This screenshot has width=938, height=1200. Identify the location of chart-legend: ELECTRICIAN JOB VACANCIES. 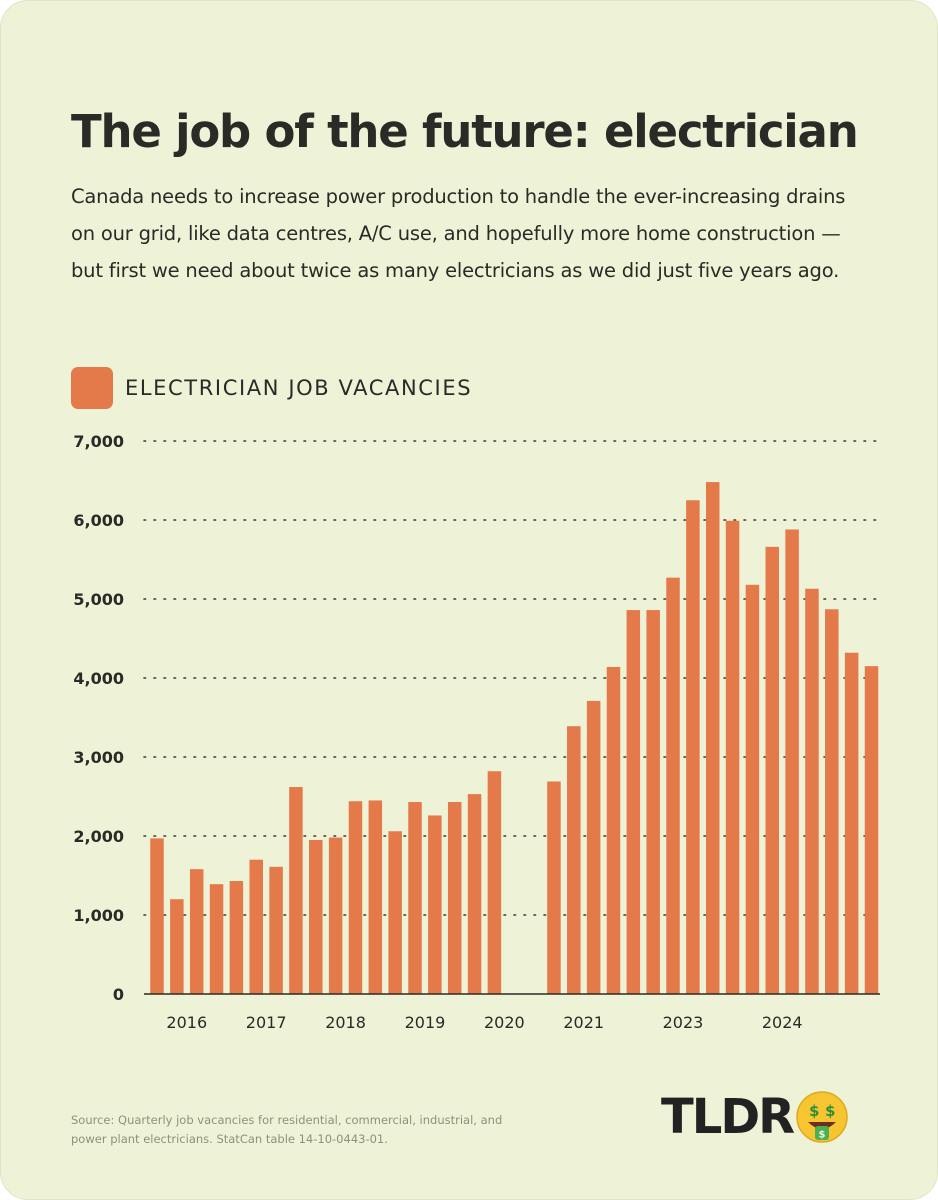
(271, 388).